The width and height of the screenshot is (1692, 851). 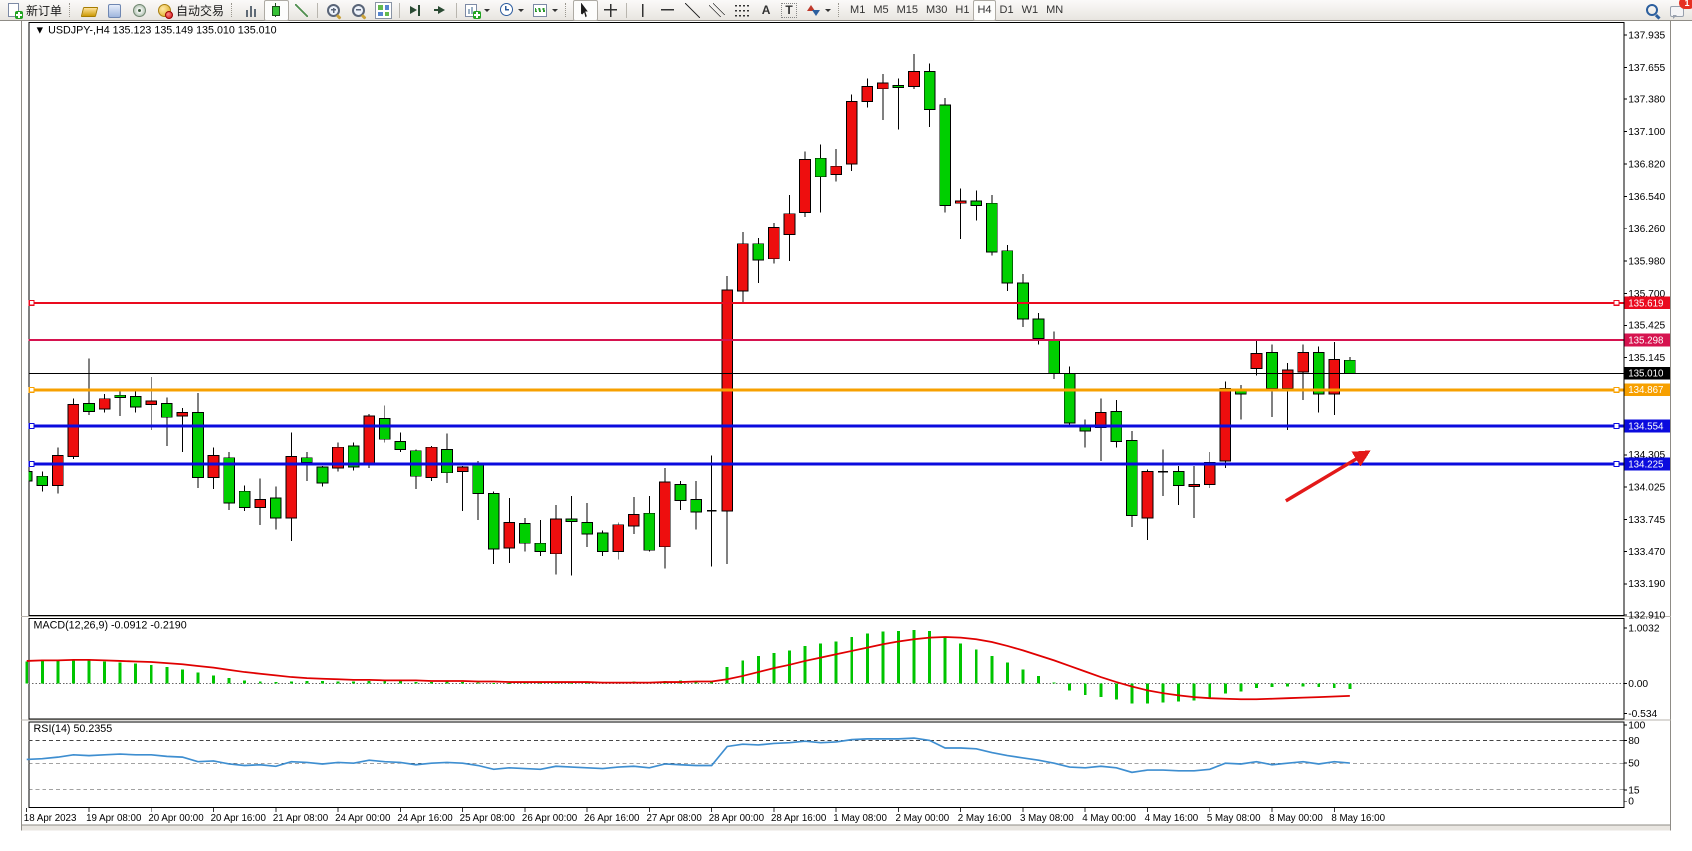 I want to click on vertical-line-tool-button, so click(x=642, y=10).